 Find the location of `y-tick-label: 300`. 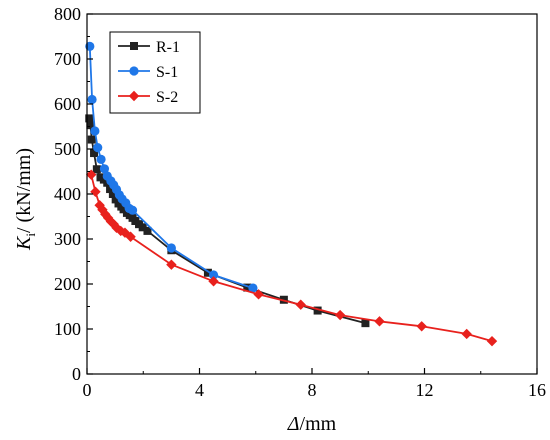

y-tick-label: 300 is located at coordinates (67, 239).